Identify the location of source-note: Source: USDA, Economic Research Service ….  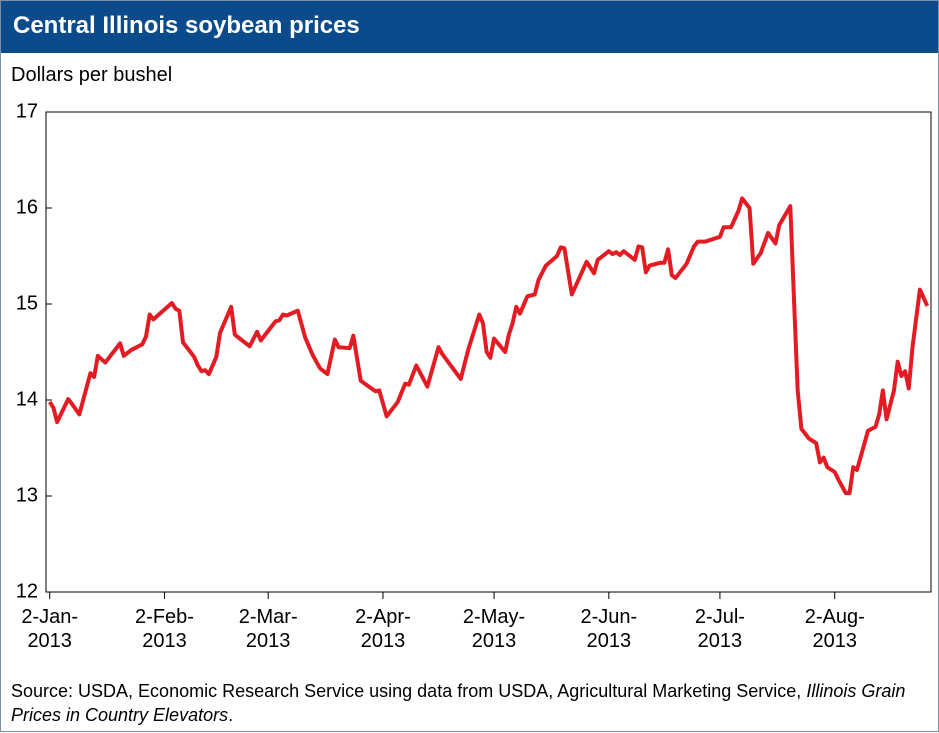
(471, 703).